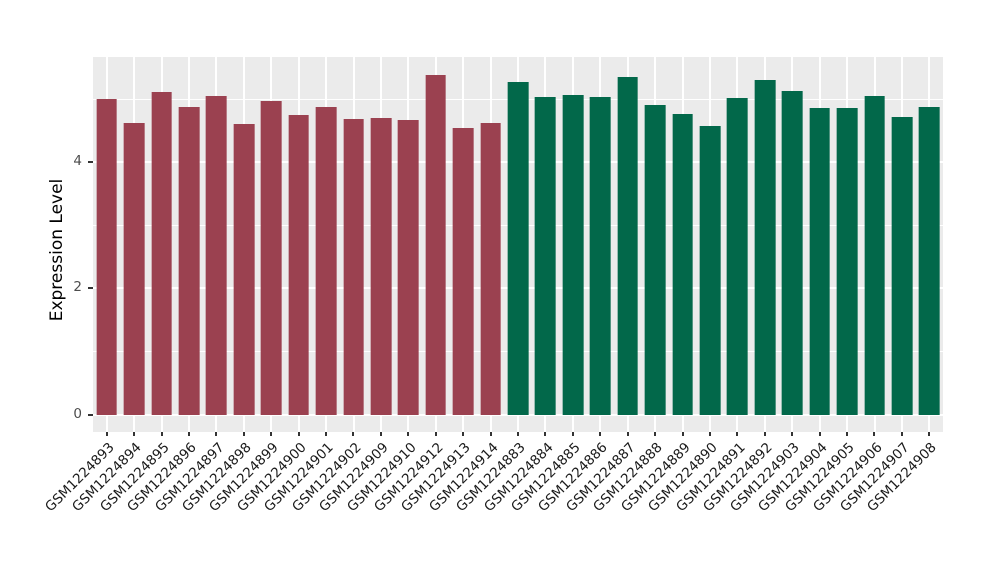 The width and height of the screenshot is (1000, 580). What do you see at coordinates (463, 271) in the screenshot?
I see `bar-GSM1224913` at bounding box center [463, 271].